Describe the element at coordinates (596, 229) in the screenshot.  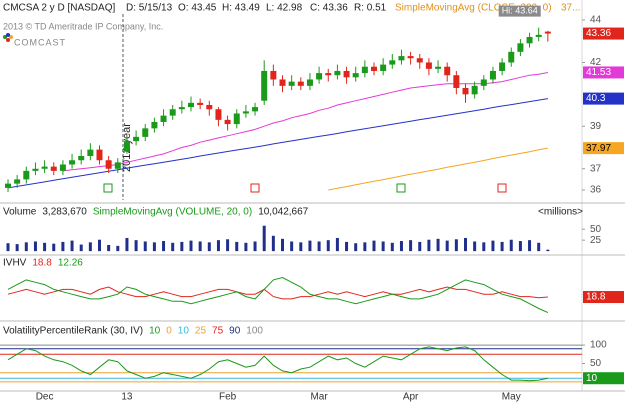
I see `y-tick-label: 50` at that location.